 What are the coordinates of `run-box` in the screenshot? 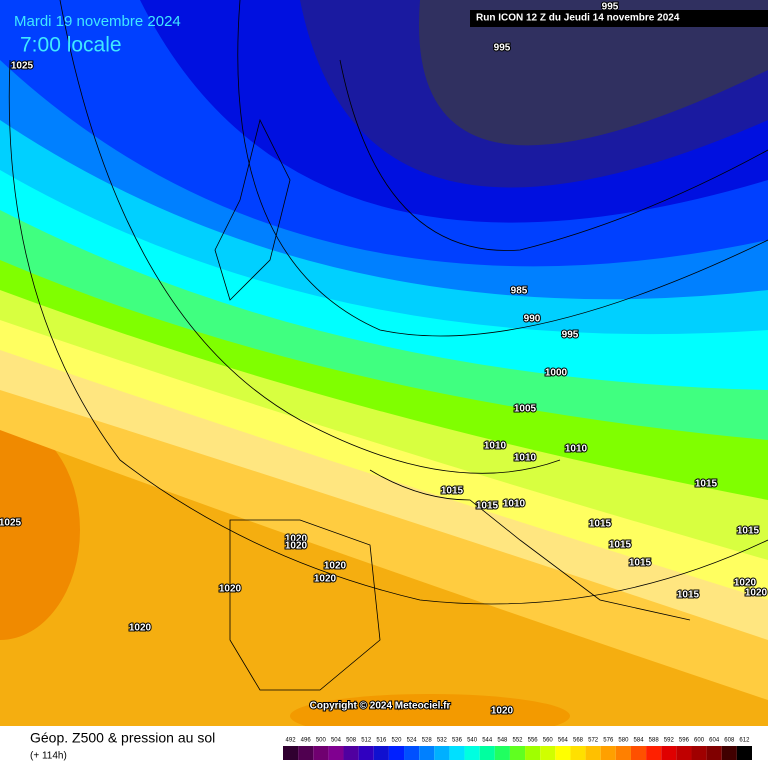 It's located at (619, 18).